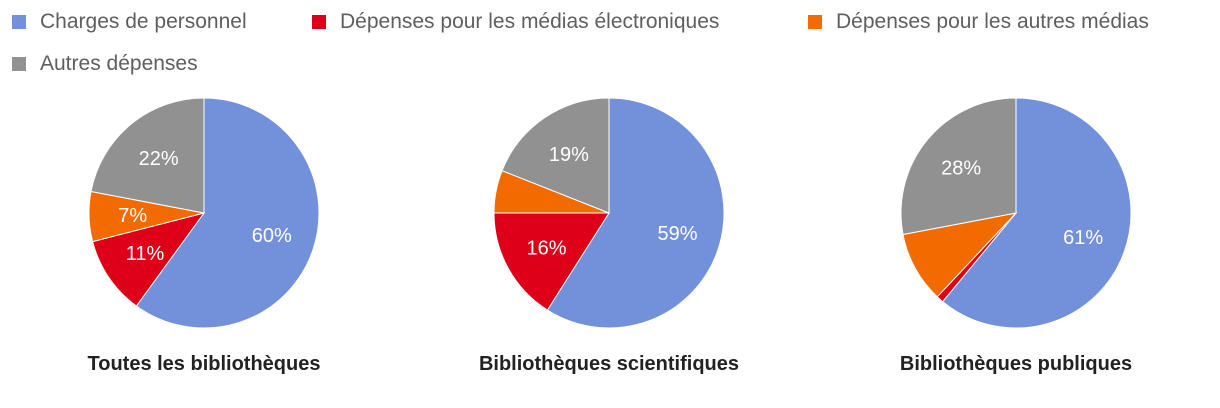 The image size is (1220, 408). I want to click on legend-item-personnel: Charges de personnel, so click(129, 22).